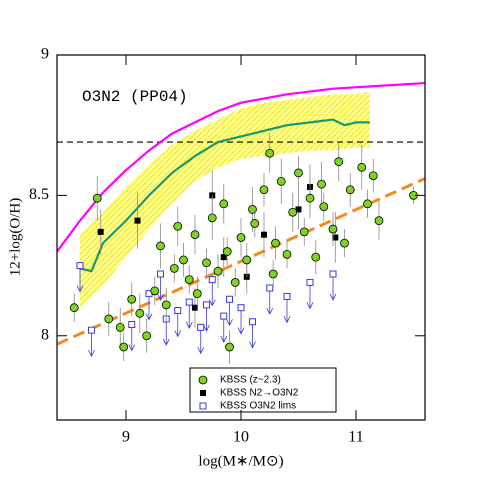  Describe the element at coordinates (126, 437) in the screenshot. I see `x-tick-label: 9` at that location.